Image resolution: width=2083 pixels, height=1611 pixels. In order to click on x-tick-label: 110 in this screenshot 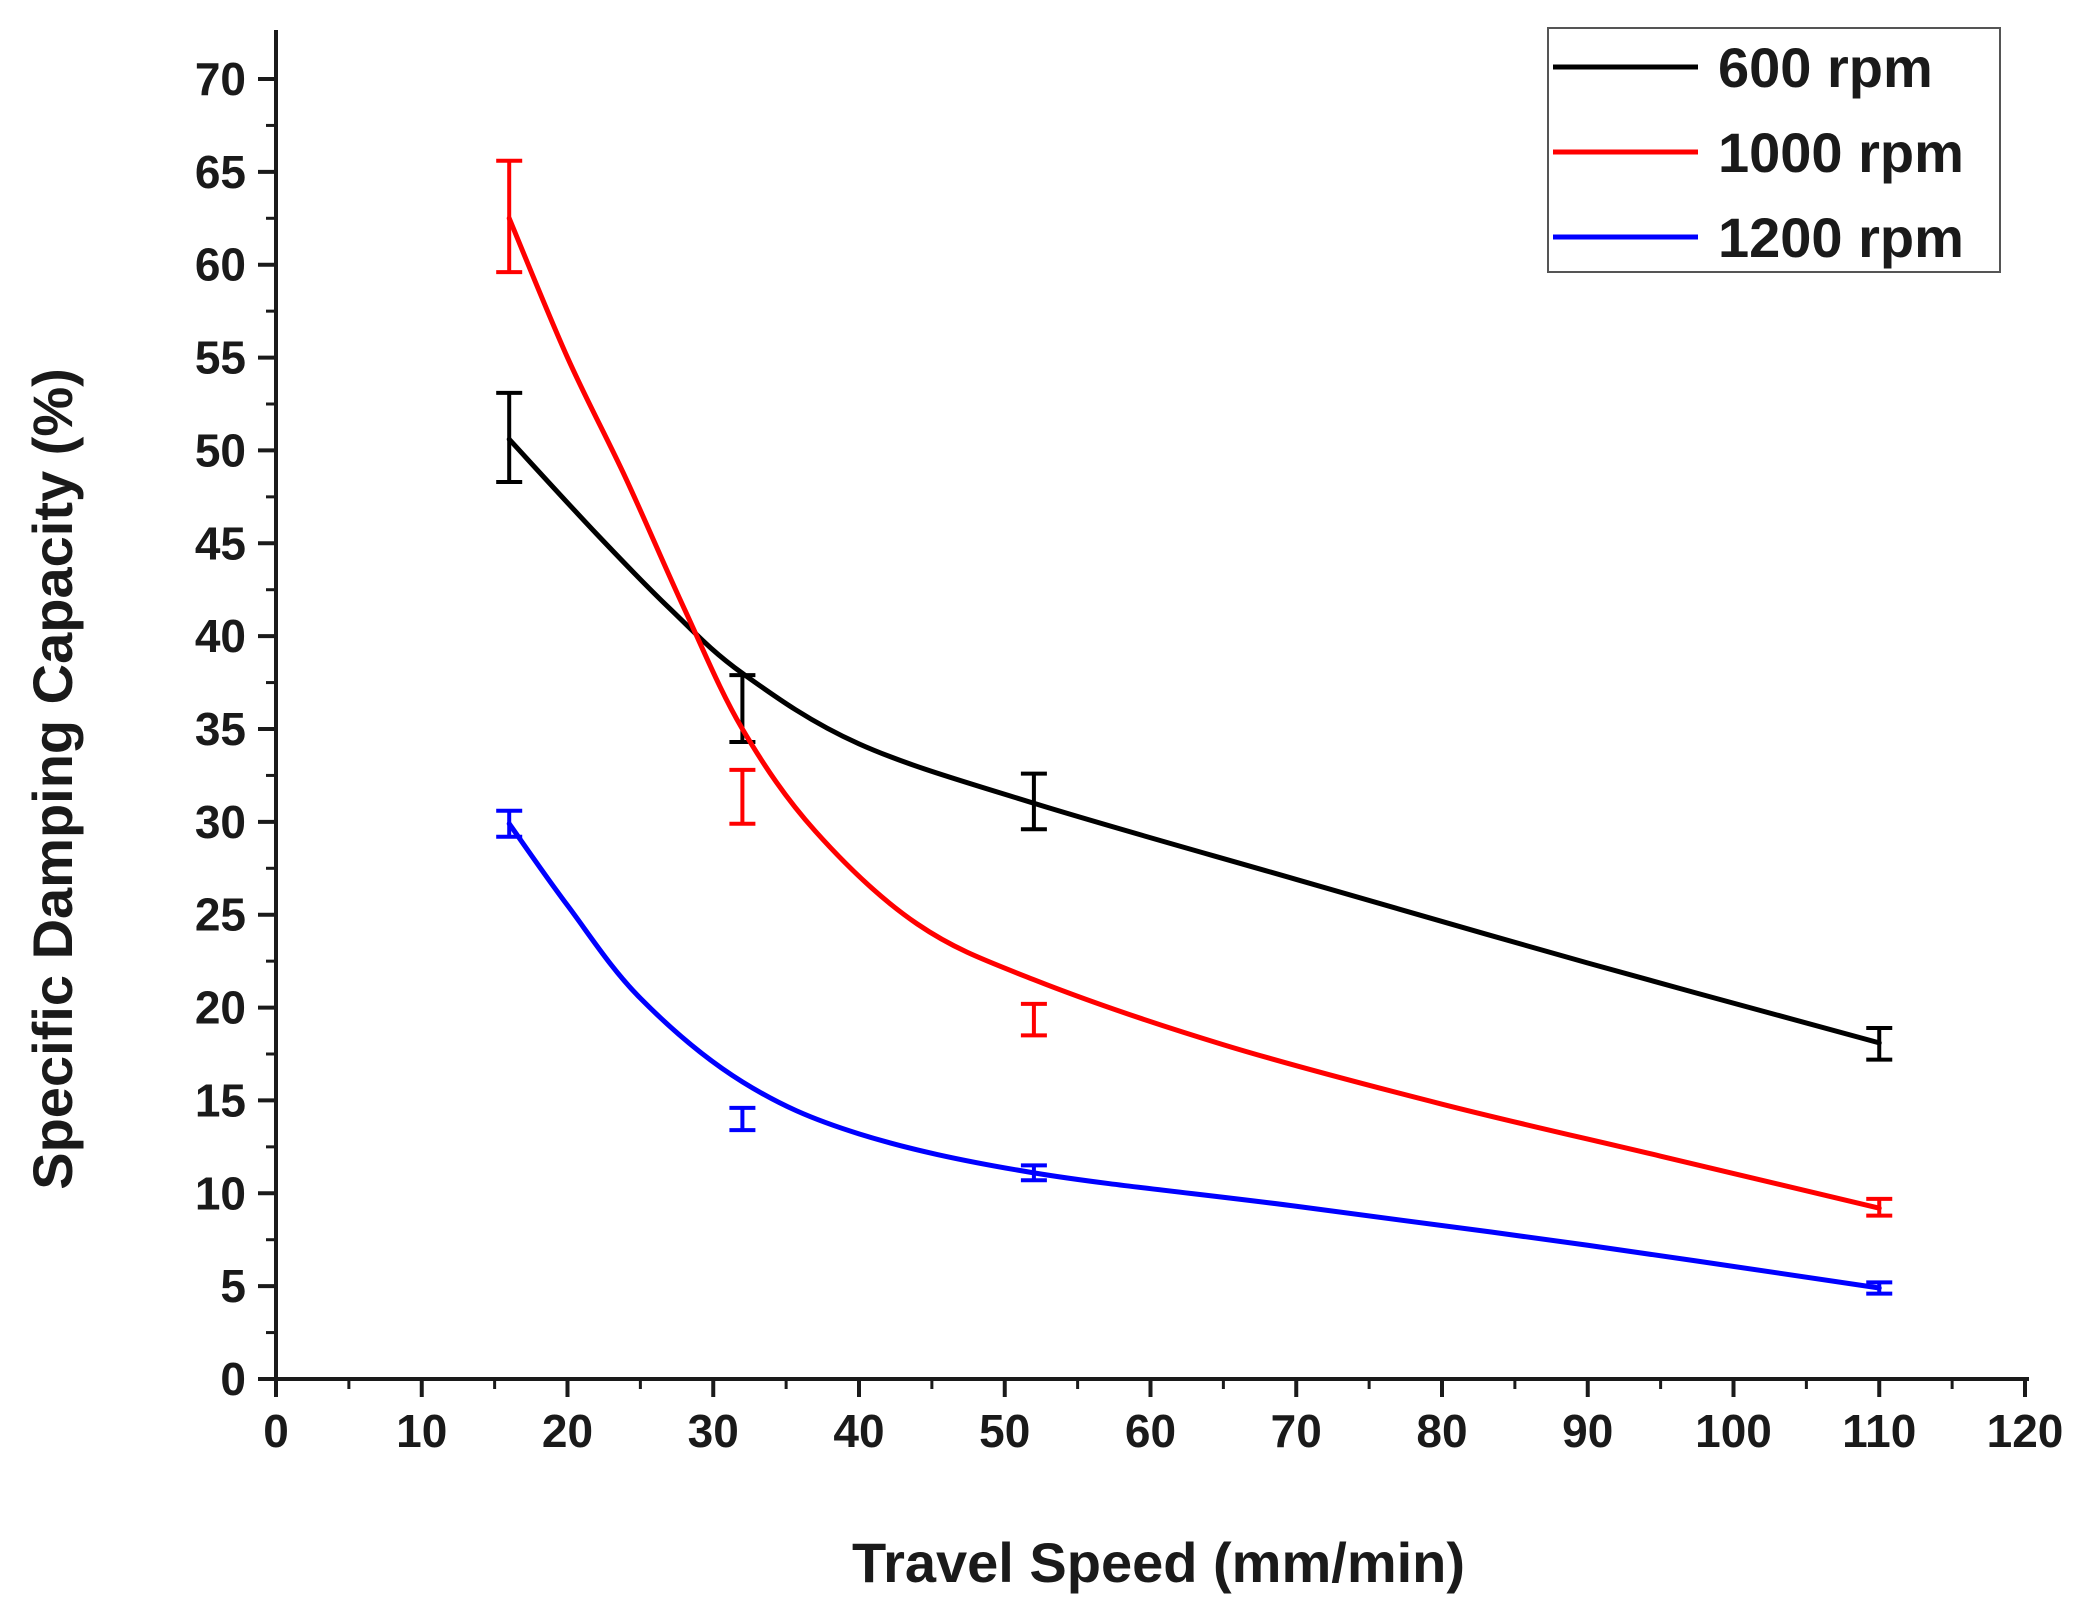, I will do `click(1879, 1431)`.